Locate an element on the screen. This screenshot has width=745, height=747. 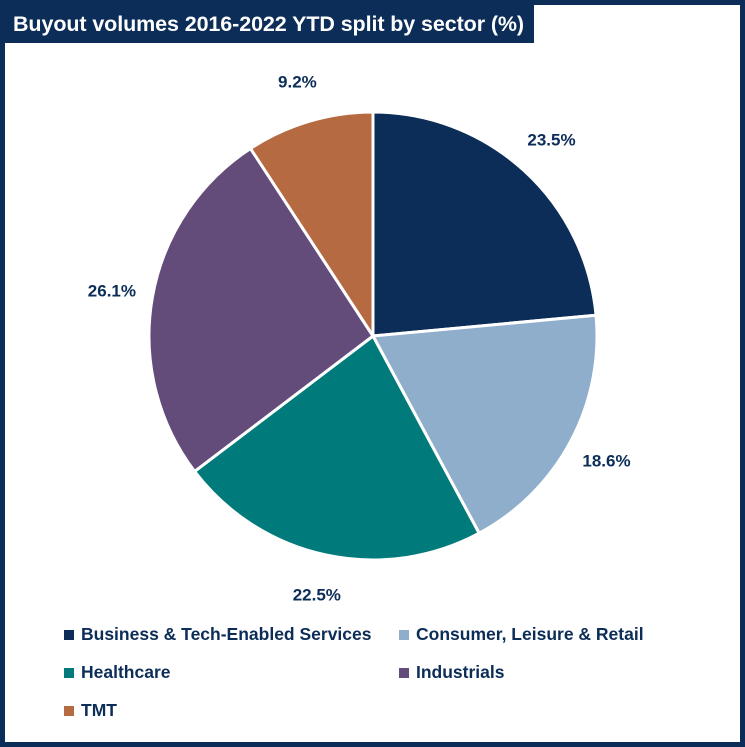
legend-item-tmt: TMT is located at coordinates (90, 710).